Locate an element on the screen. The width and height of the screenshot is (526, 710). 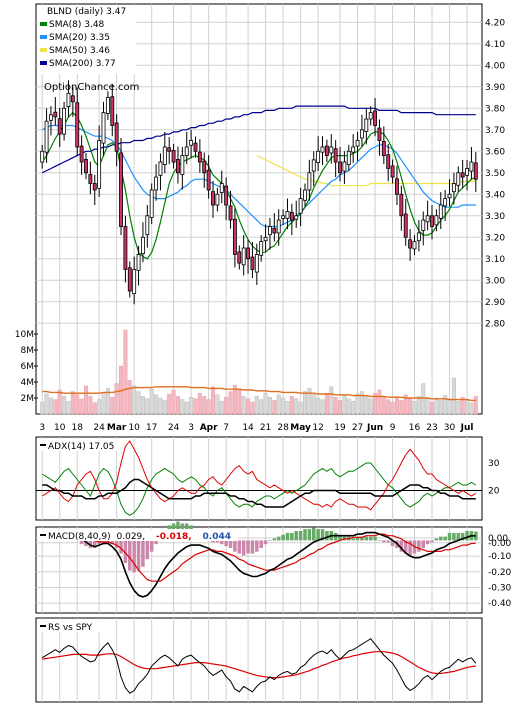
price-tick-label: 3.60 is located at coordinates (495, 152).